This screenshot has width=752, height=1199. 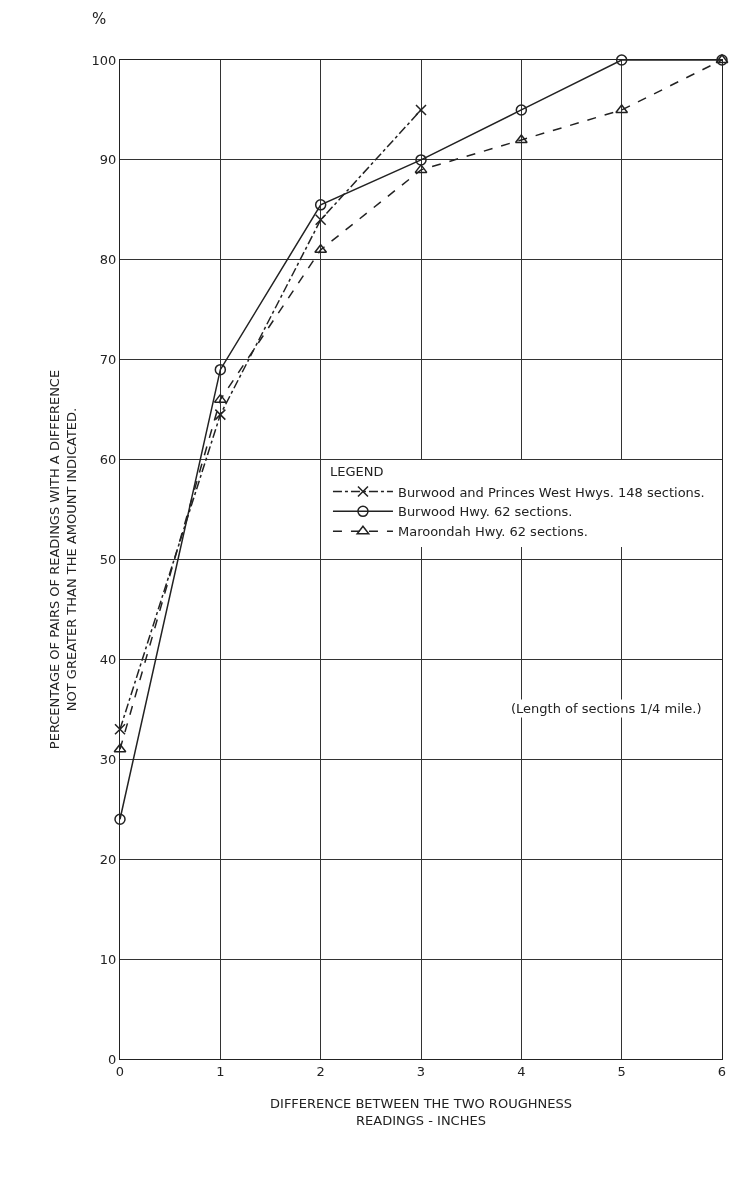 What do you see at coordinates (108, 260) in the screenshot?
I see `y-tick-label: 80` at bounding box center [108, 260].